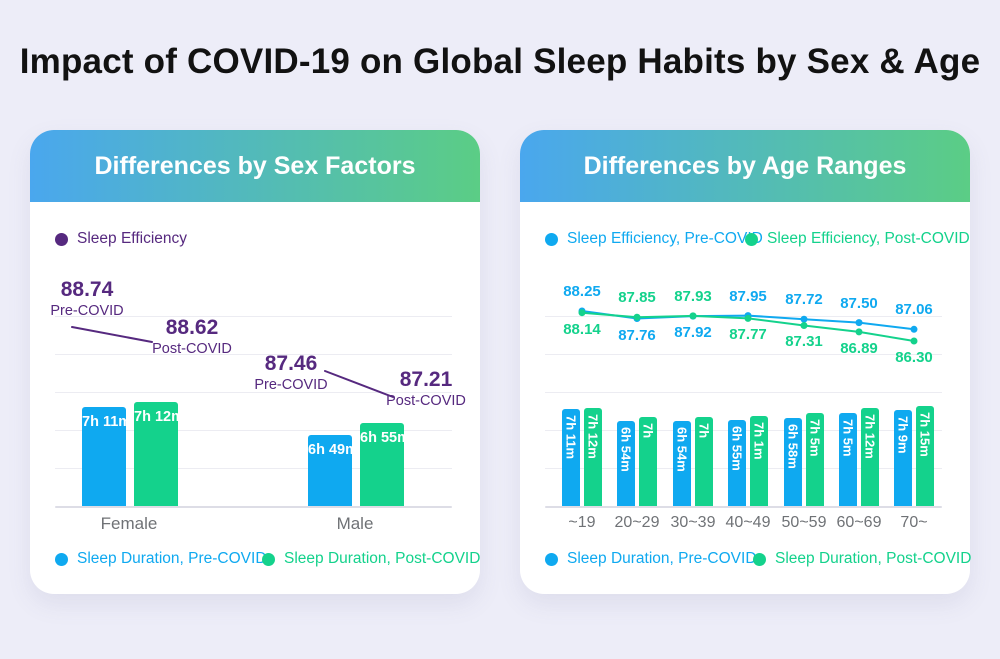  I want to click on bar-duration-post-label: 7h 15m, so click(925, 434).